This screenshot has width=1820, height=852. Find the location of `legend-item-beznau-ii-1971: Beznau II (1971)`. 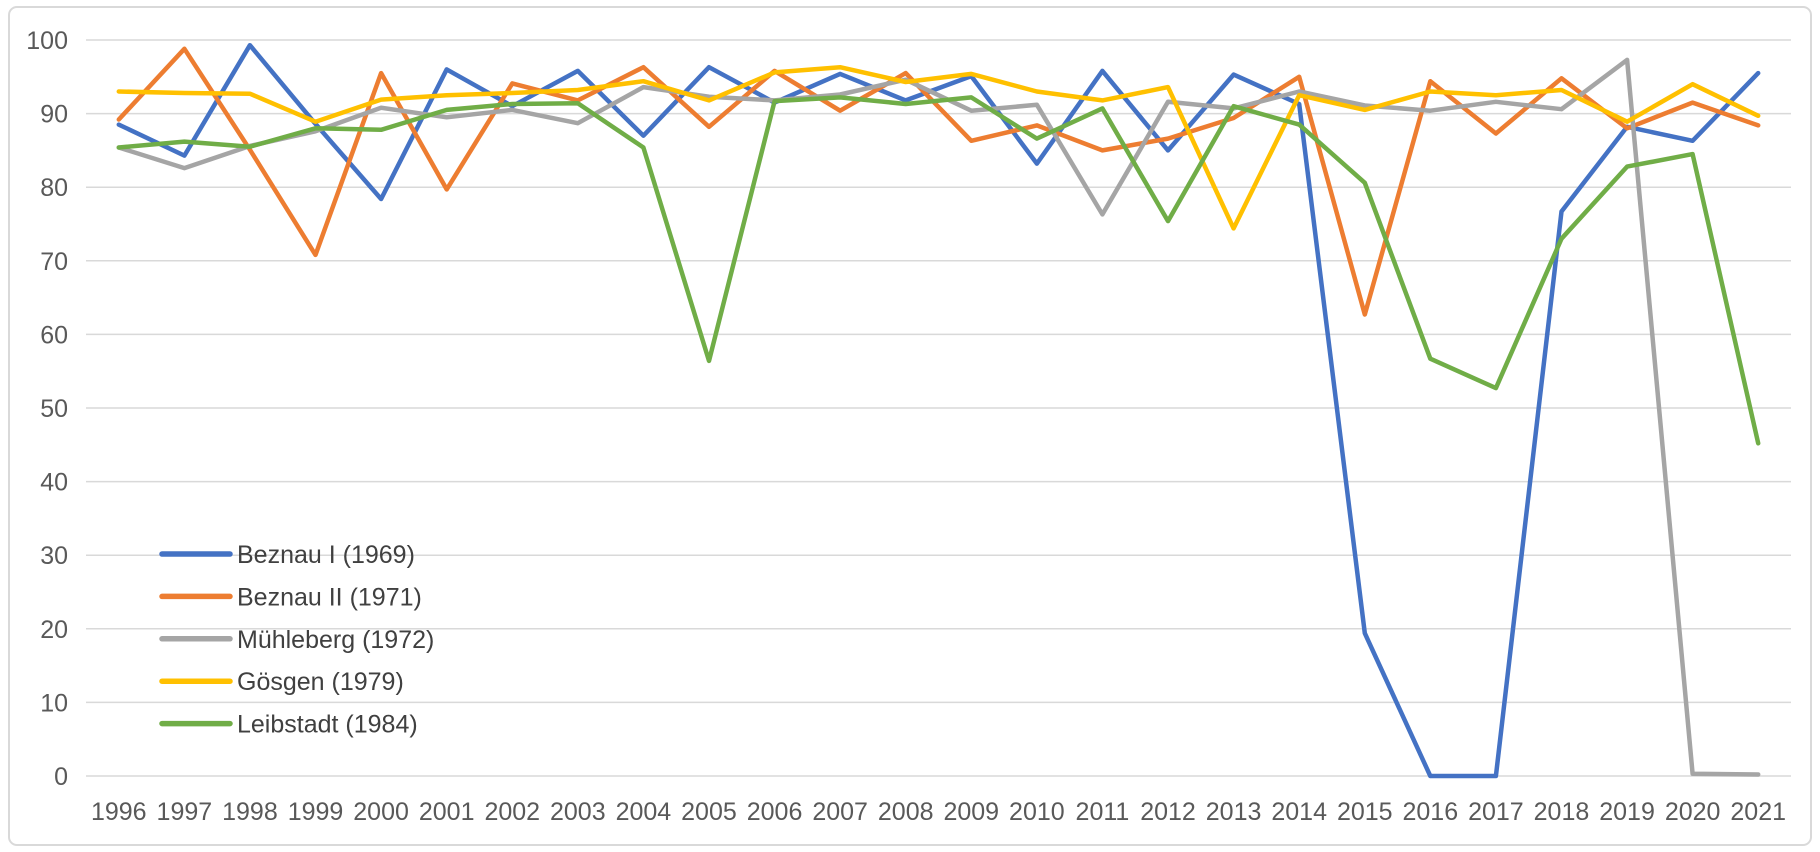

legend-item-beznau-ii-1971: Beznau II (1971) is located at coordinates (290, 597).